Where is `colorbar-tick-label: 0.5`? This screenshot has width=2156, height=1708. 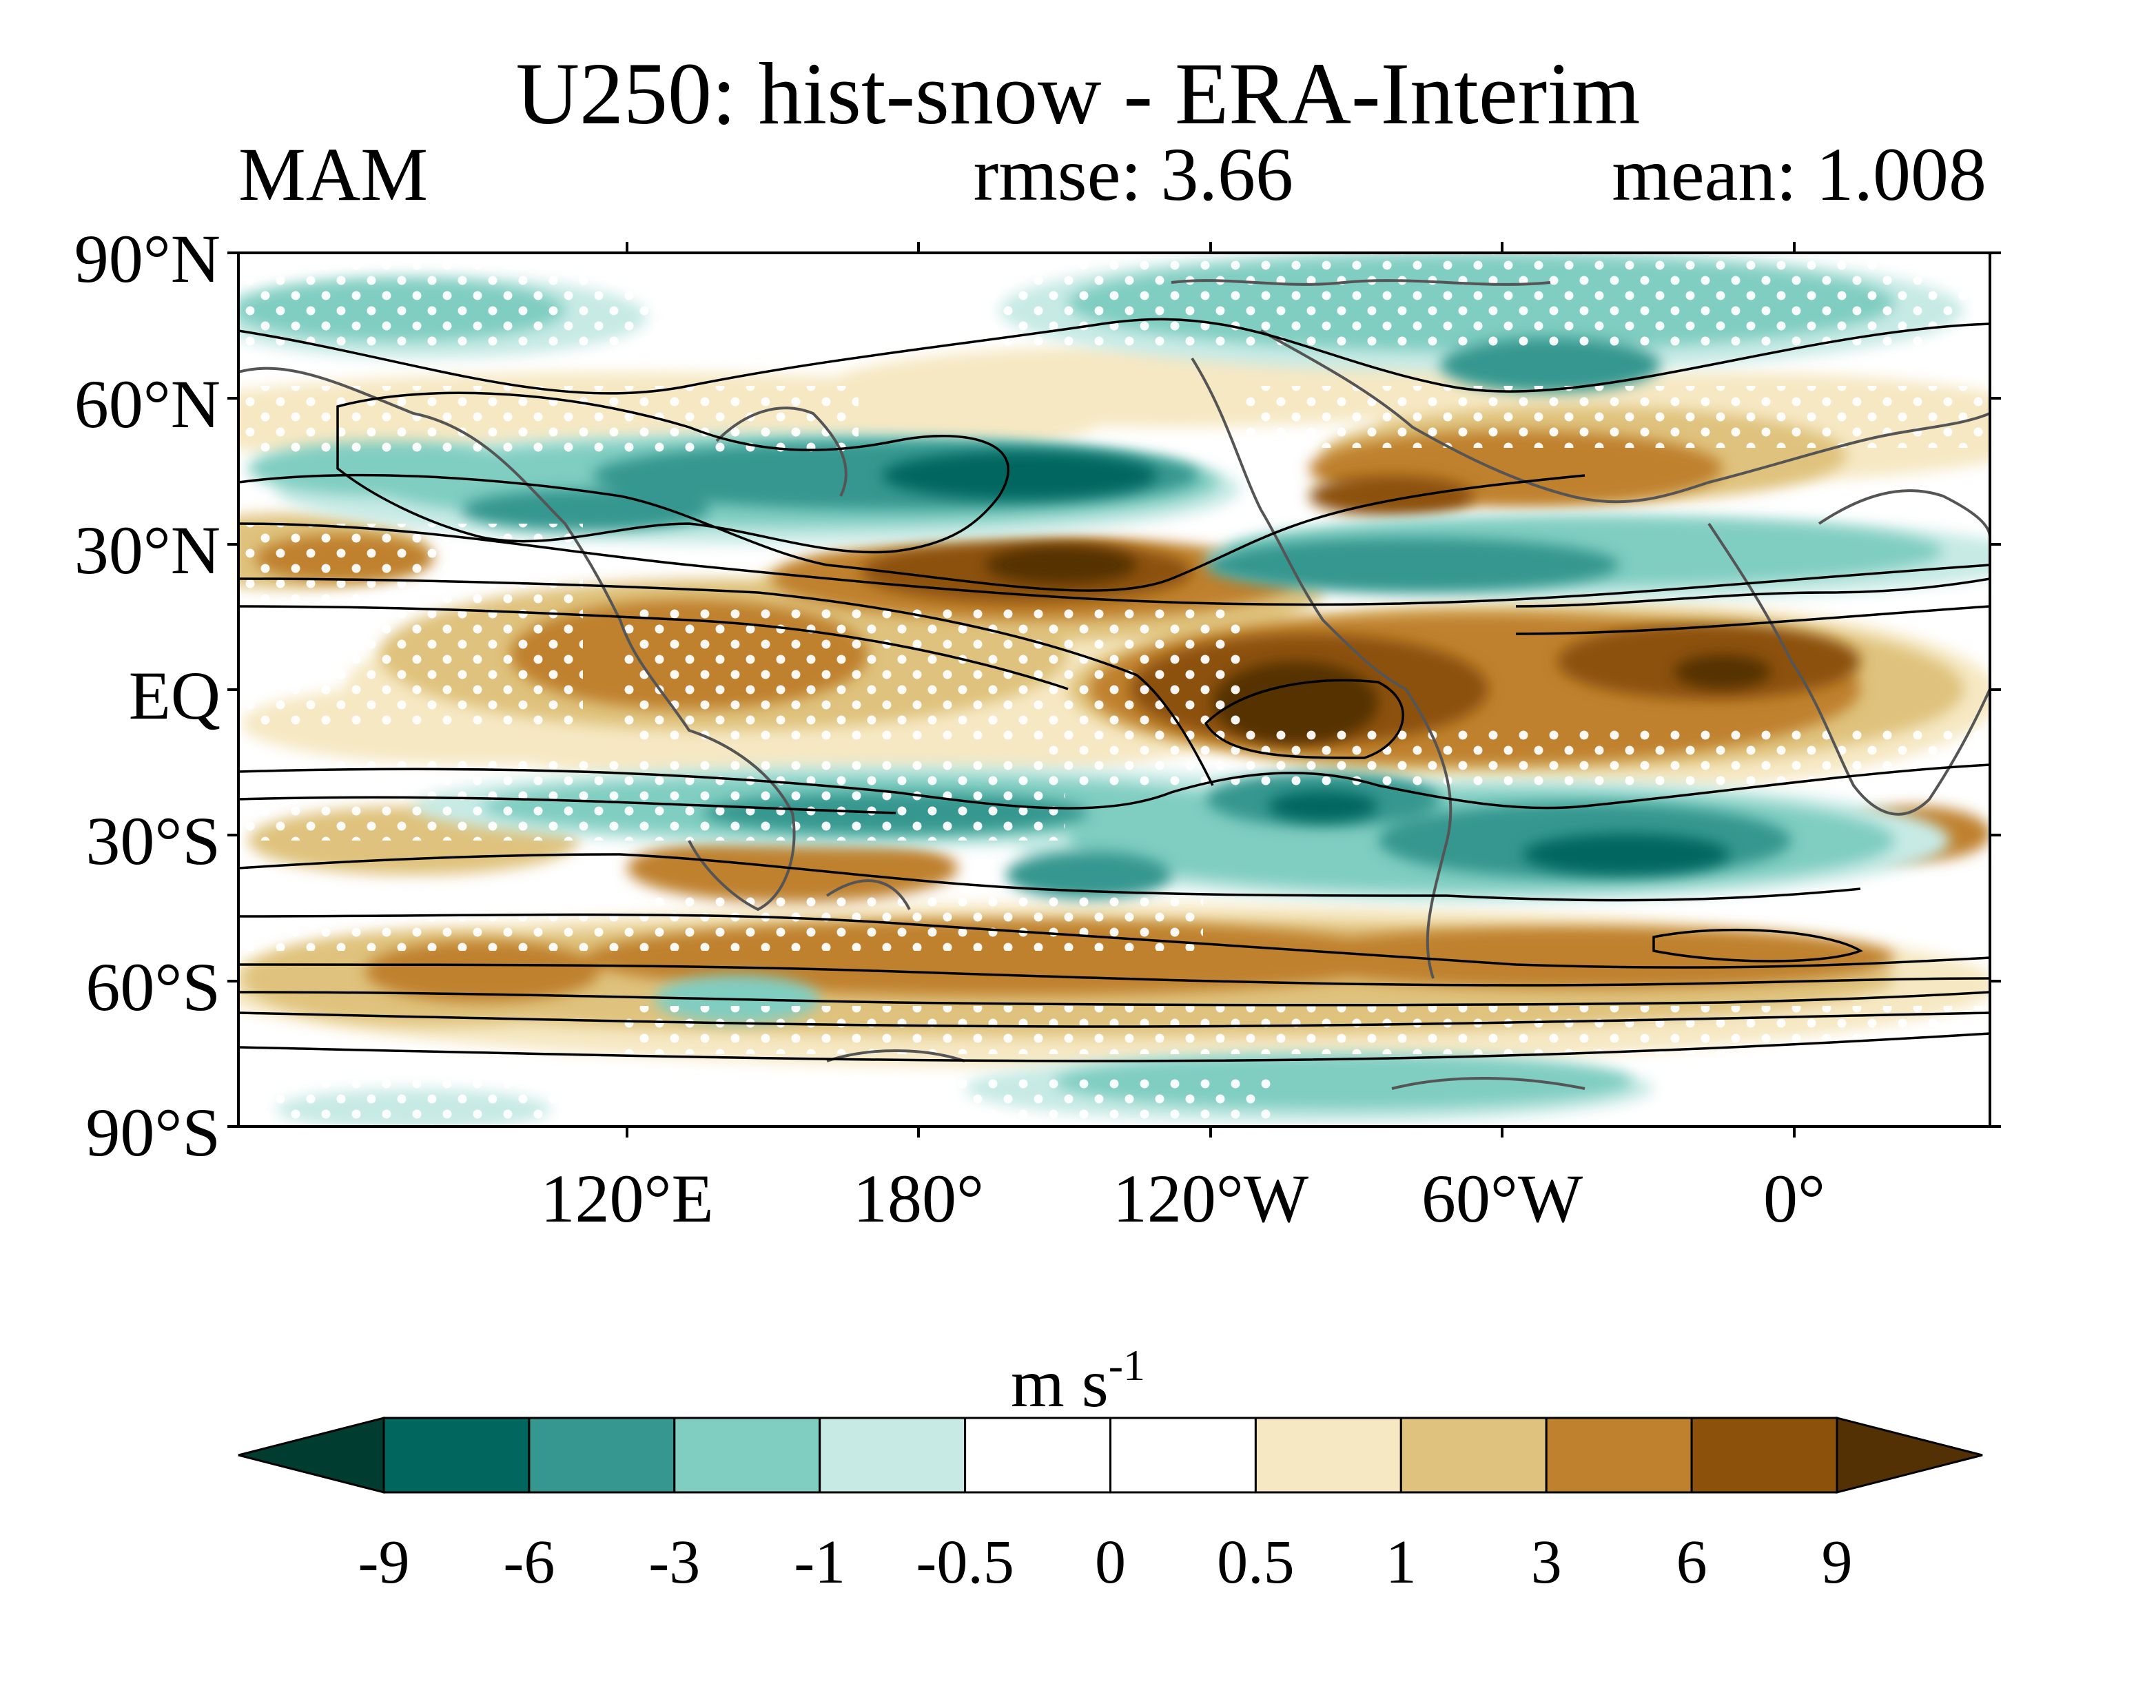 colorbar-tick-label: 0.5 is located at coordinates (1256, 1562).